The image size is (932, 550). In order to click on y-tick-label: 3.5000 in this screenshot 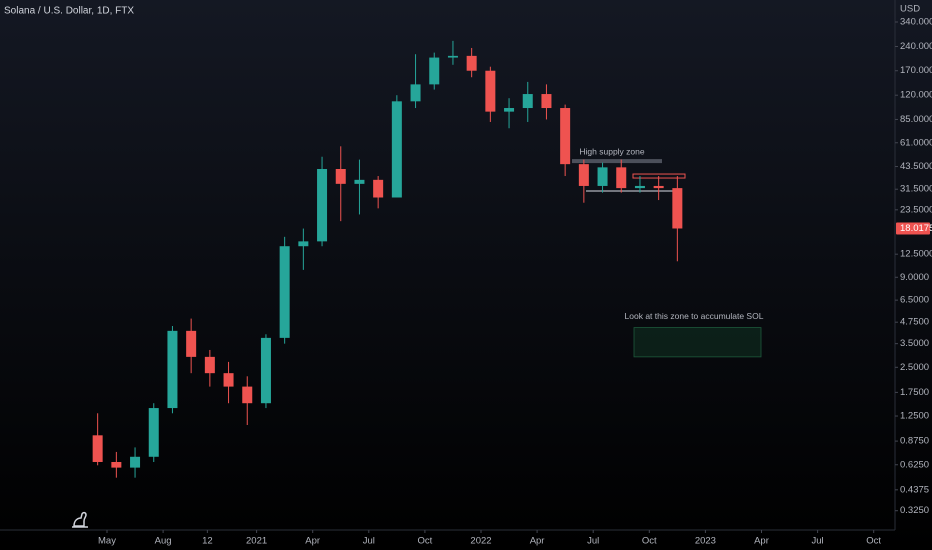, I will do `click(914, 343)`.